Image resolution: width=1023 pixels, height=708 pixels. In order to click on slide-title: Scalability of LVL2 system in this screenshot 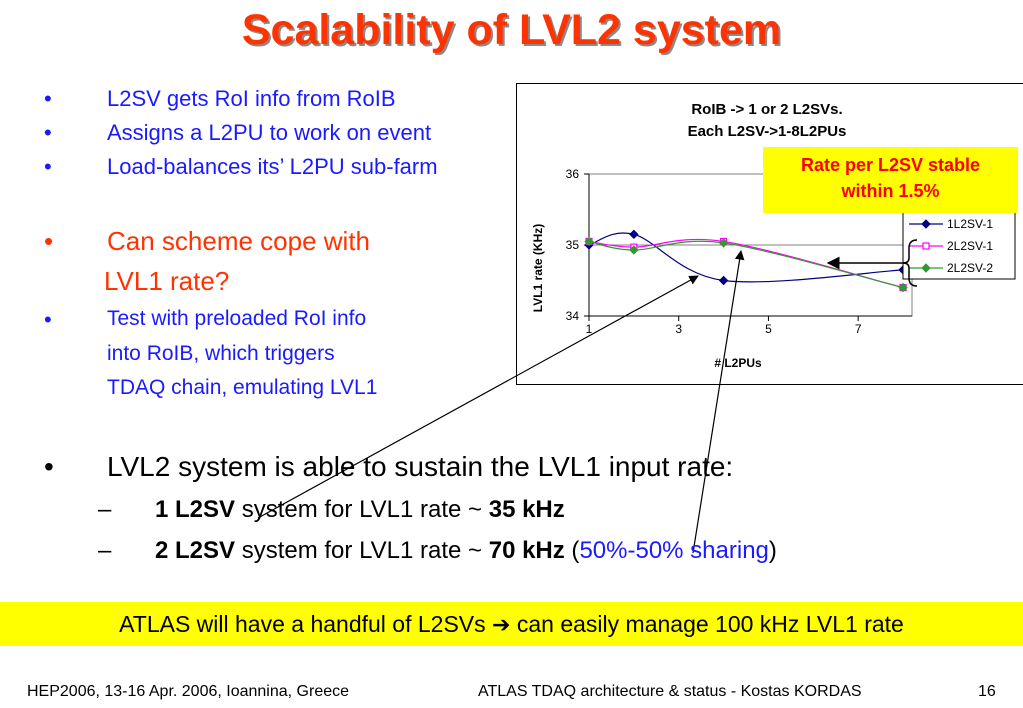, I will do `click(511, 30)`.